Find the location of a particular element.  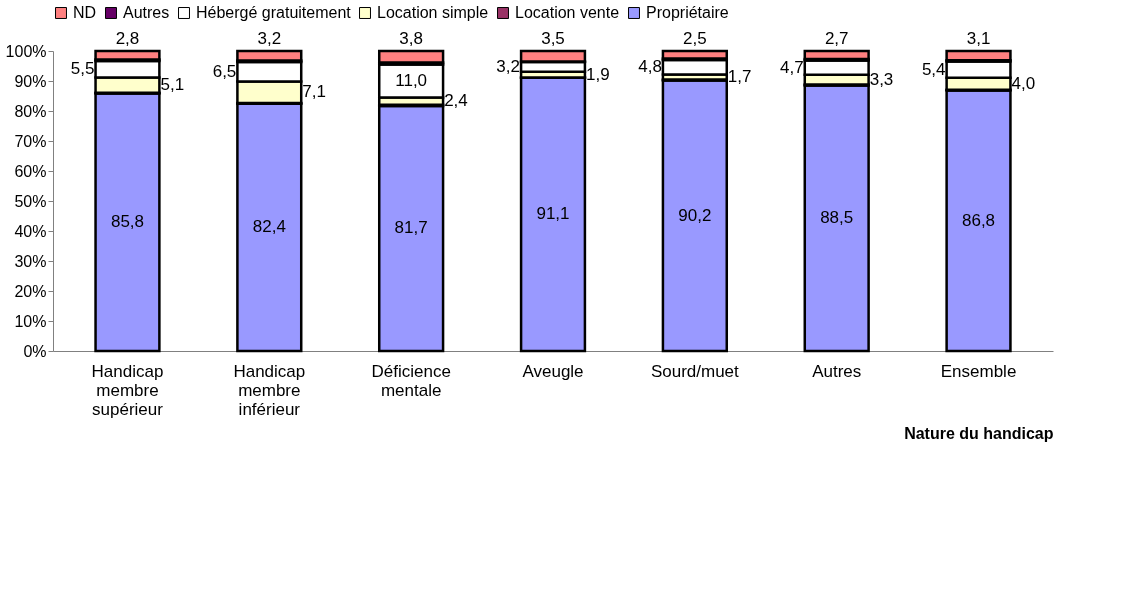

data-label: 81,7 is located at coordinates (411, 228).